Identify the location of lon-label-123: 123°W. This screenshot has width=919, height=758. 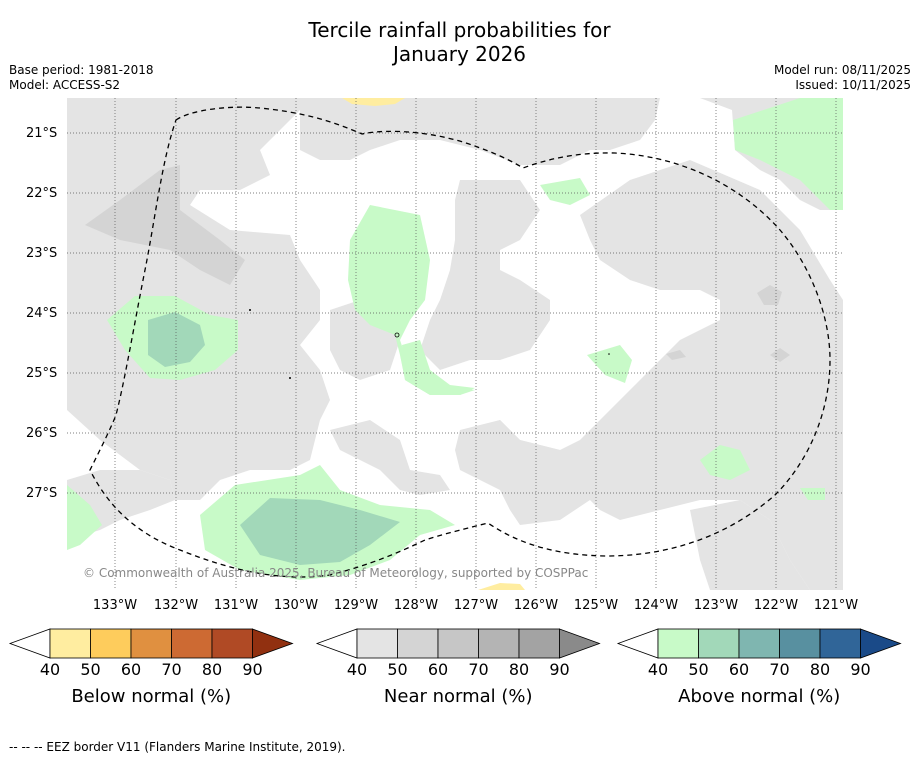
(716, 605).